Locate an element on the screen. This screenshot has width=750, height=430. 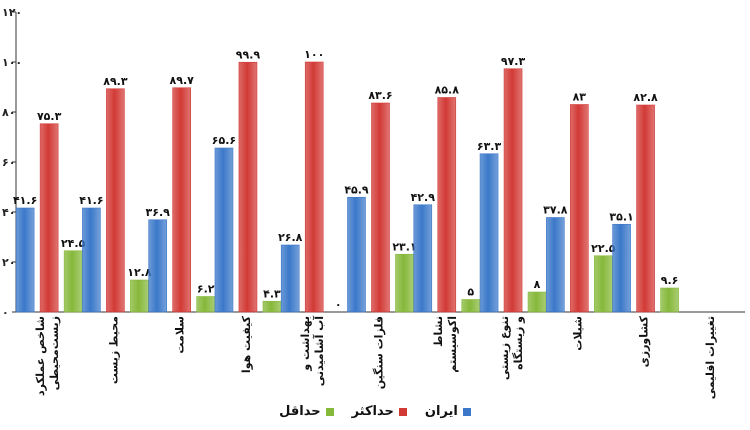
x-tick-label: شیلات is located at coordinates (577, 333).